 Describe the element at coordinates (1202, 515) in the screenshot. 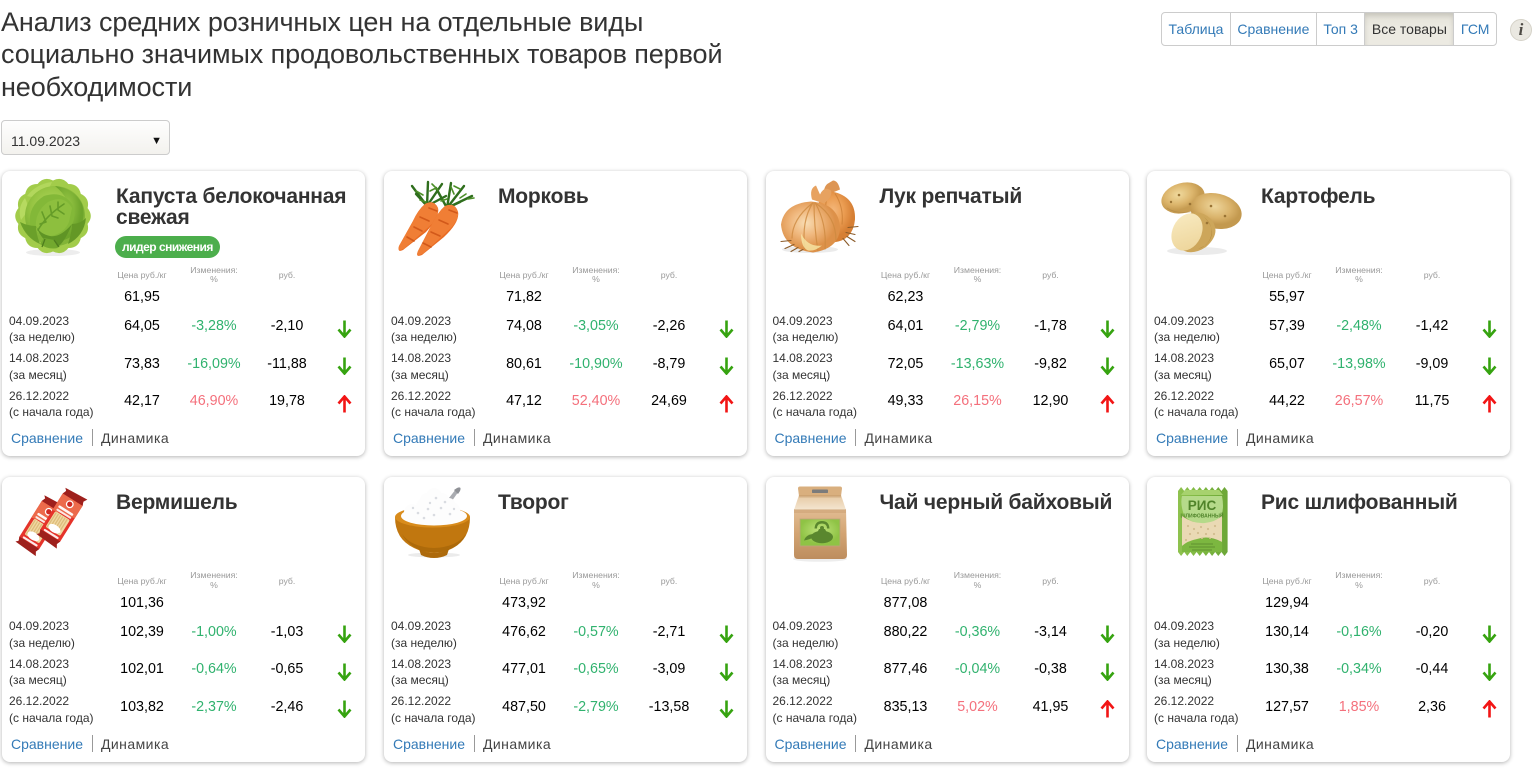

I see `svg-text: ШЛИФОВАННЫЙ` at that location.